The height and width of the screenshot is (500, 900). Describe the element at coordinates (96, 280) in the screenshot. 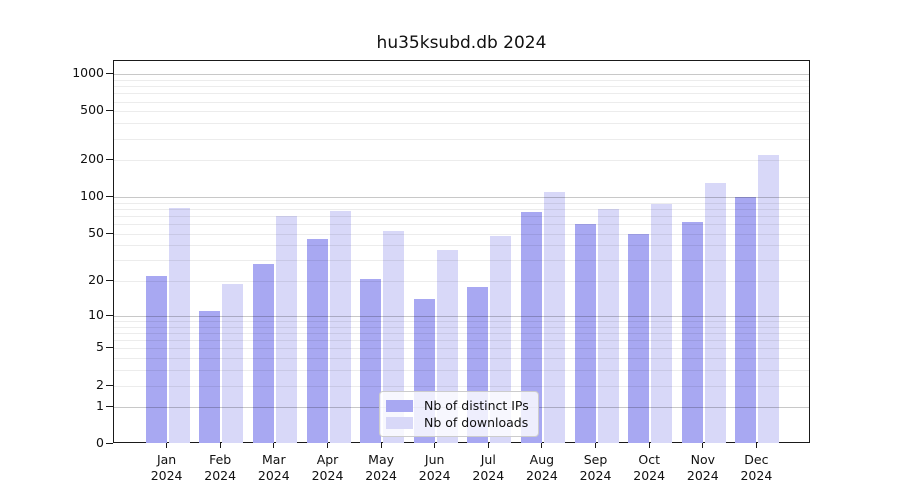

I see `y-tick-label: 20` at that location.